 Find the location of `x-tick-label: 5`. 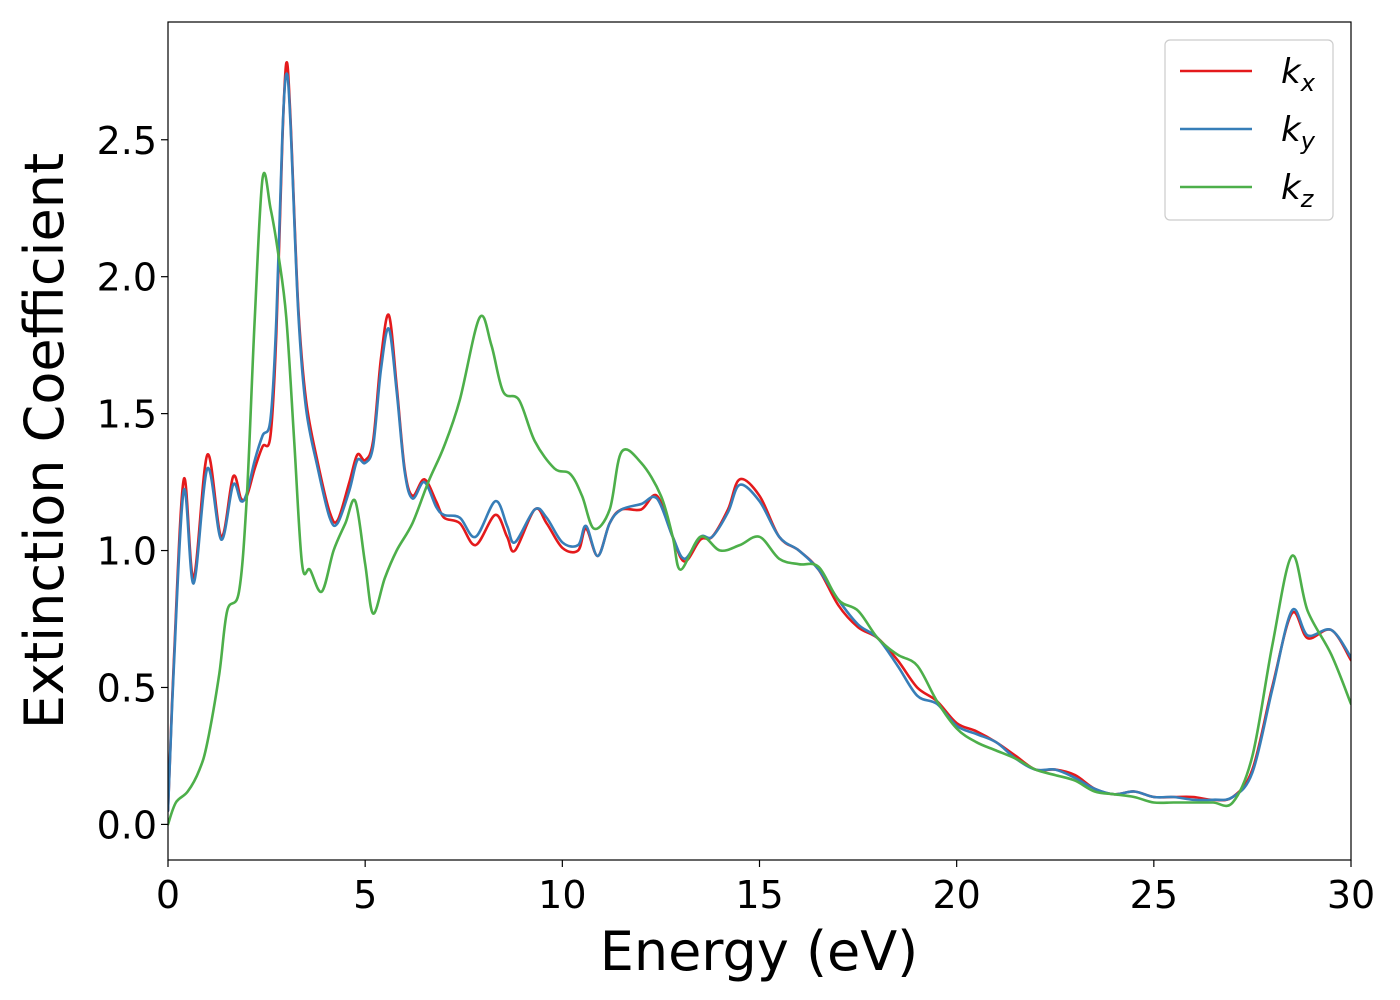

x-tick-label: 5 is located at coordinates (365, 895).